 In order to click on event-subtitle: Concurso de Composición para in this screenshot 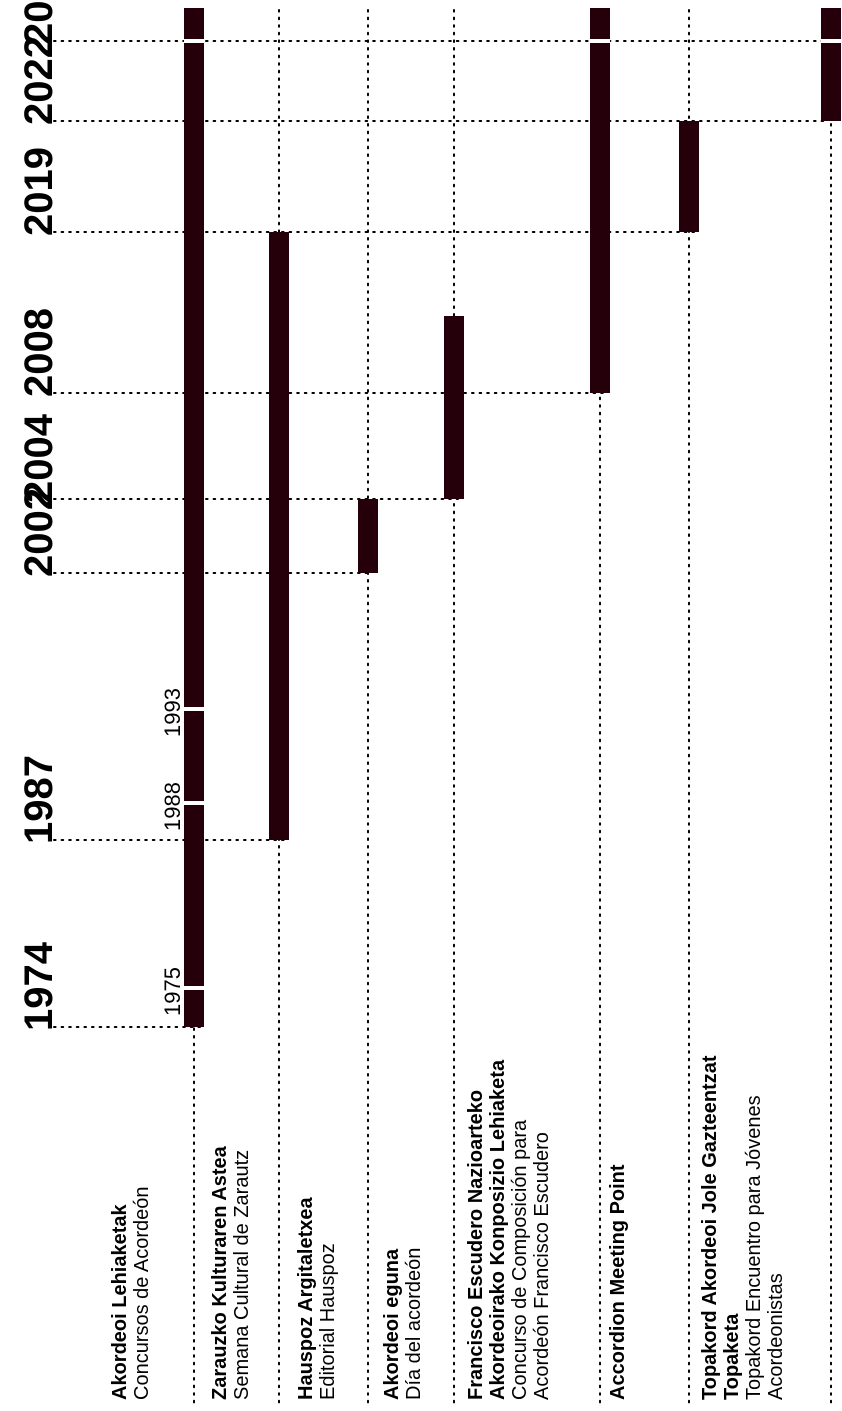, I will do `click(520, 1259)`.